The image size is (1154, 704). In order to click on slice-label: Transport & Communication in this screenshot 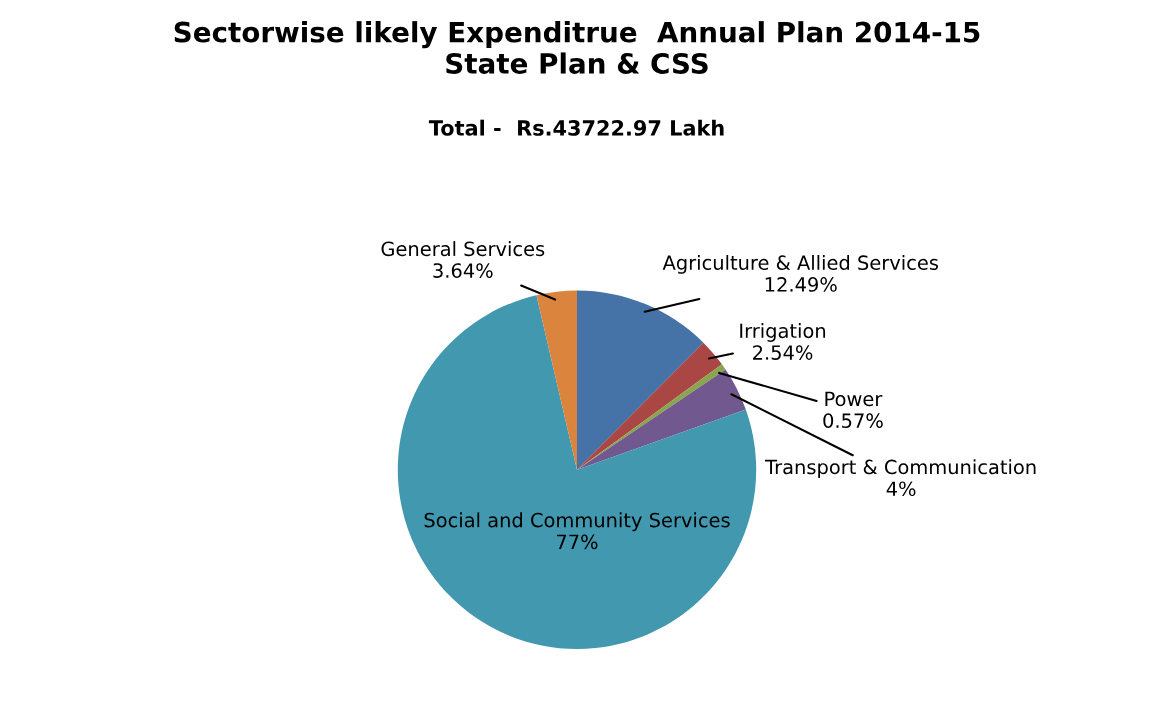, I will do `click(900, 469)`.